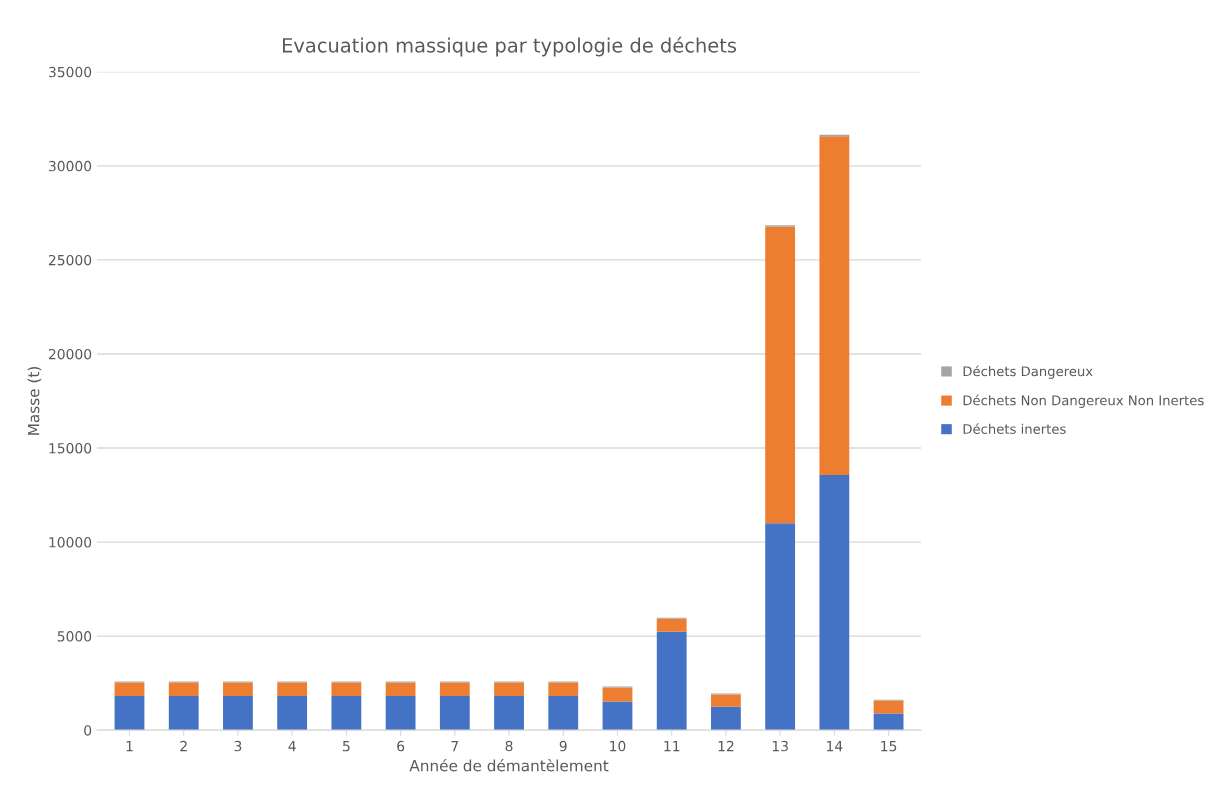 The width and height of the screenshot is (1212, 798). Describe the element at coordinates (238, 746) in the screenshot. I see `x-tick-label: 3` at that location.